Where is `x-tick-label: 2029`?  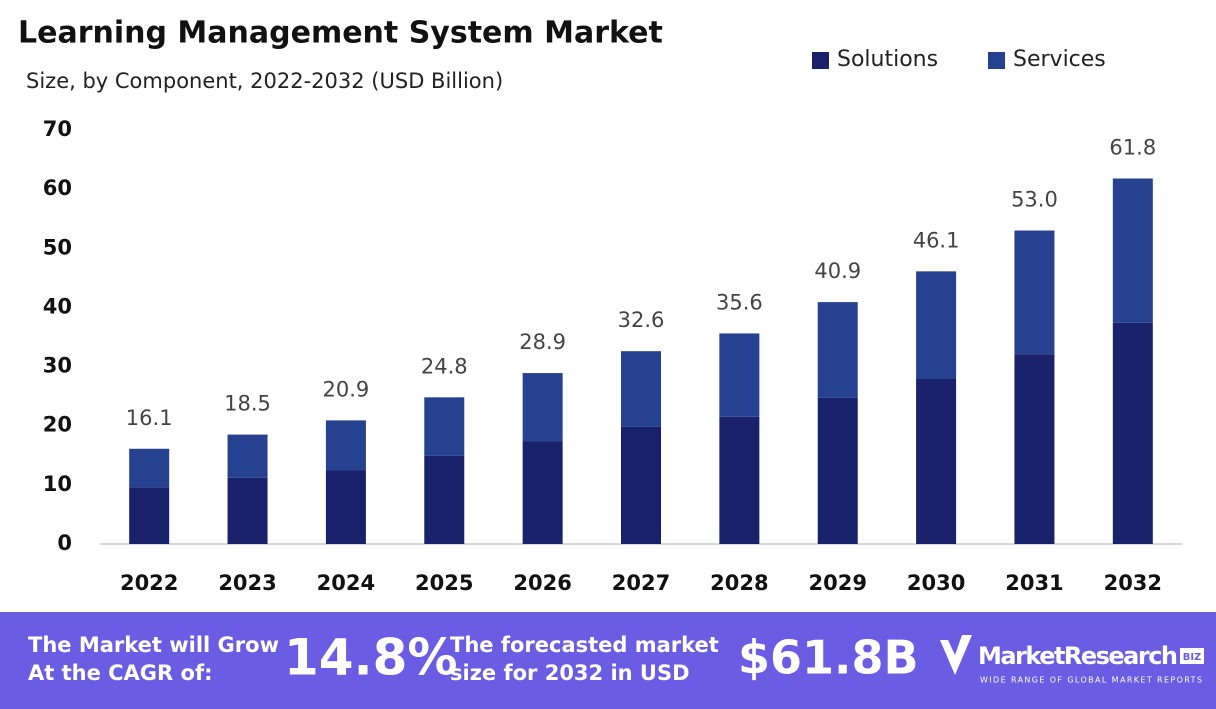 x-tick-label: 2029 is located at coordinates (838, 583).